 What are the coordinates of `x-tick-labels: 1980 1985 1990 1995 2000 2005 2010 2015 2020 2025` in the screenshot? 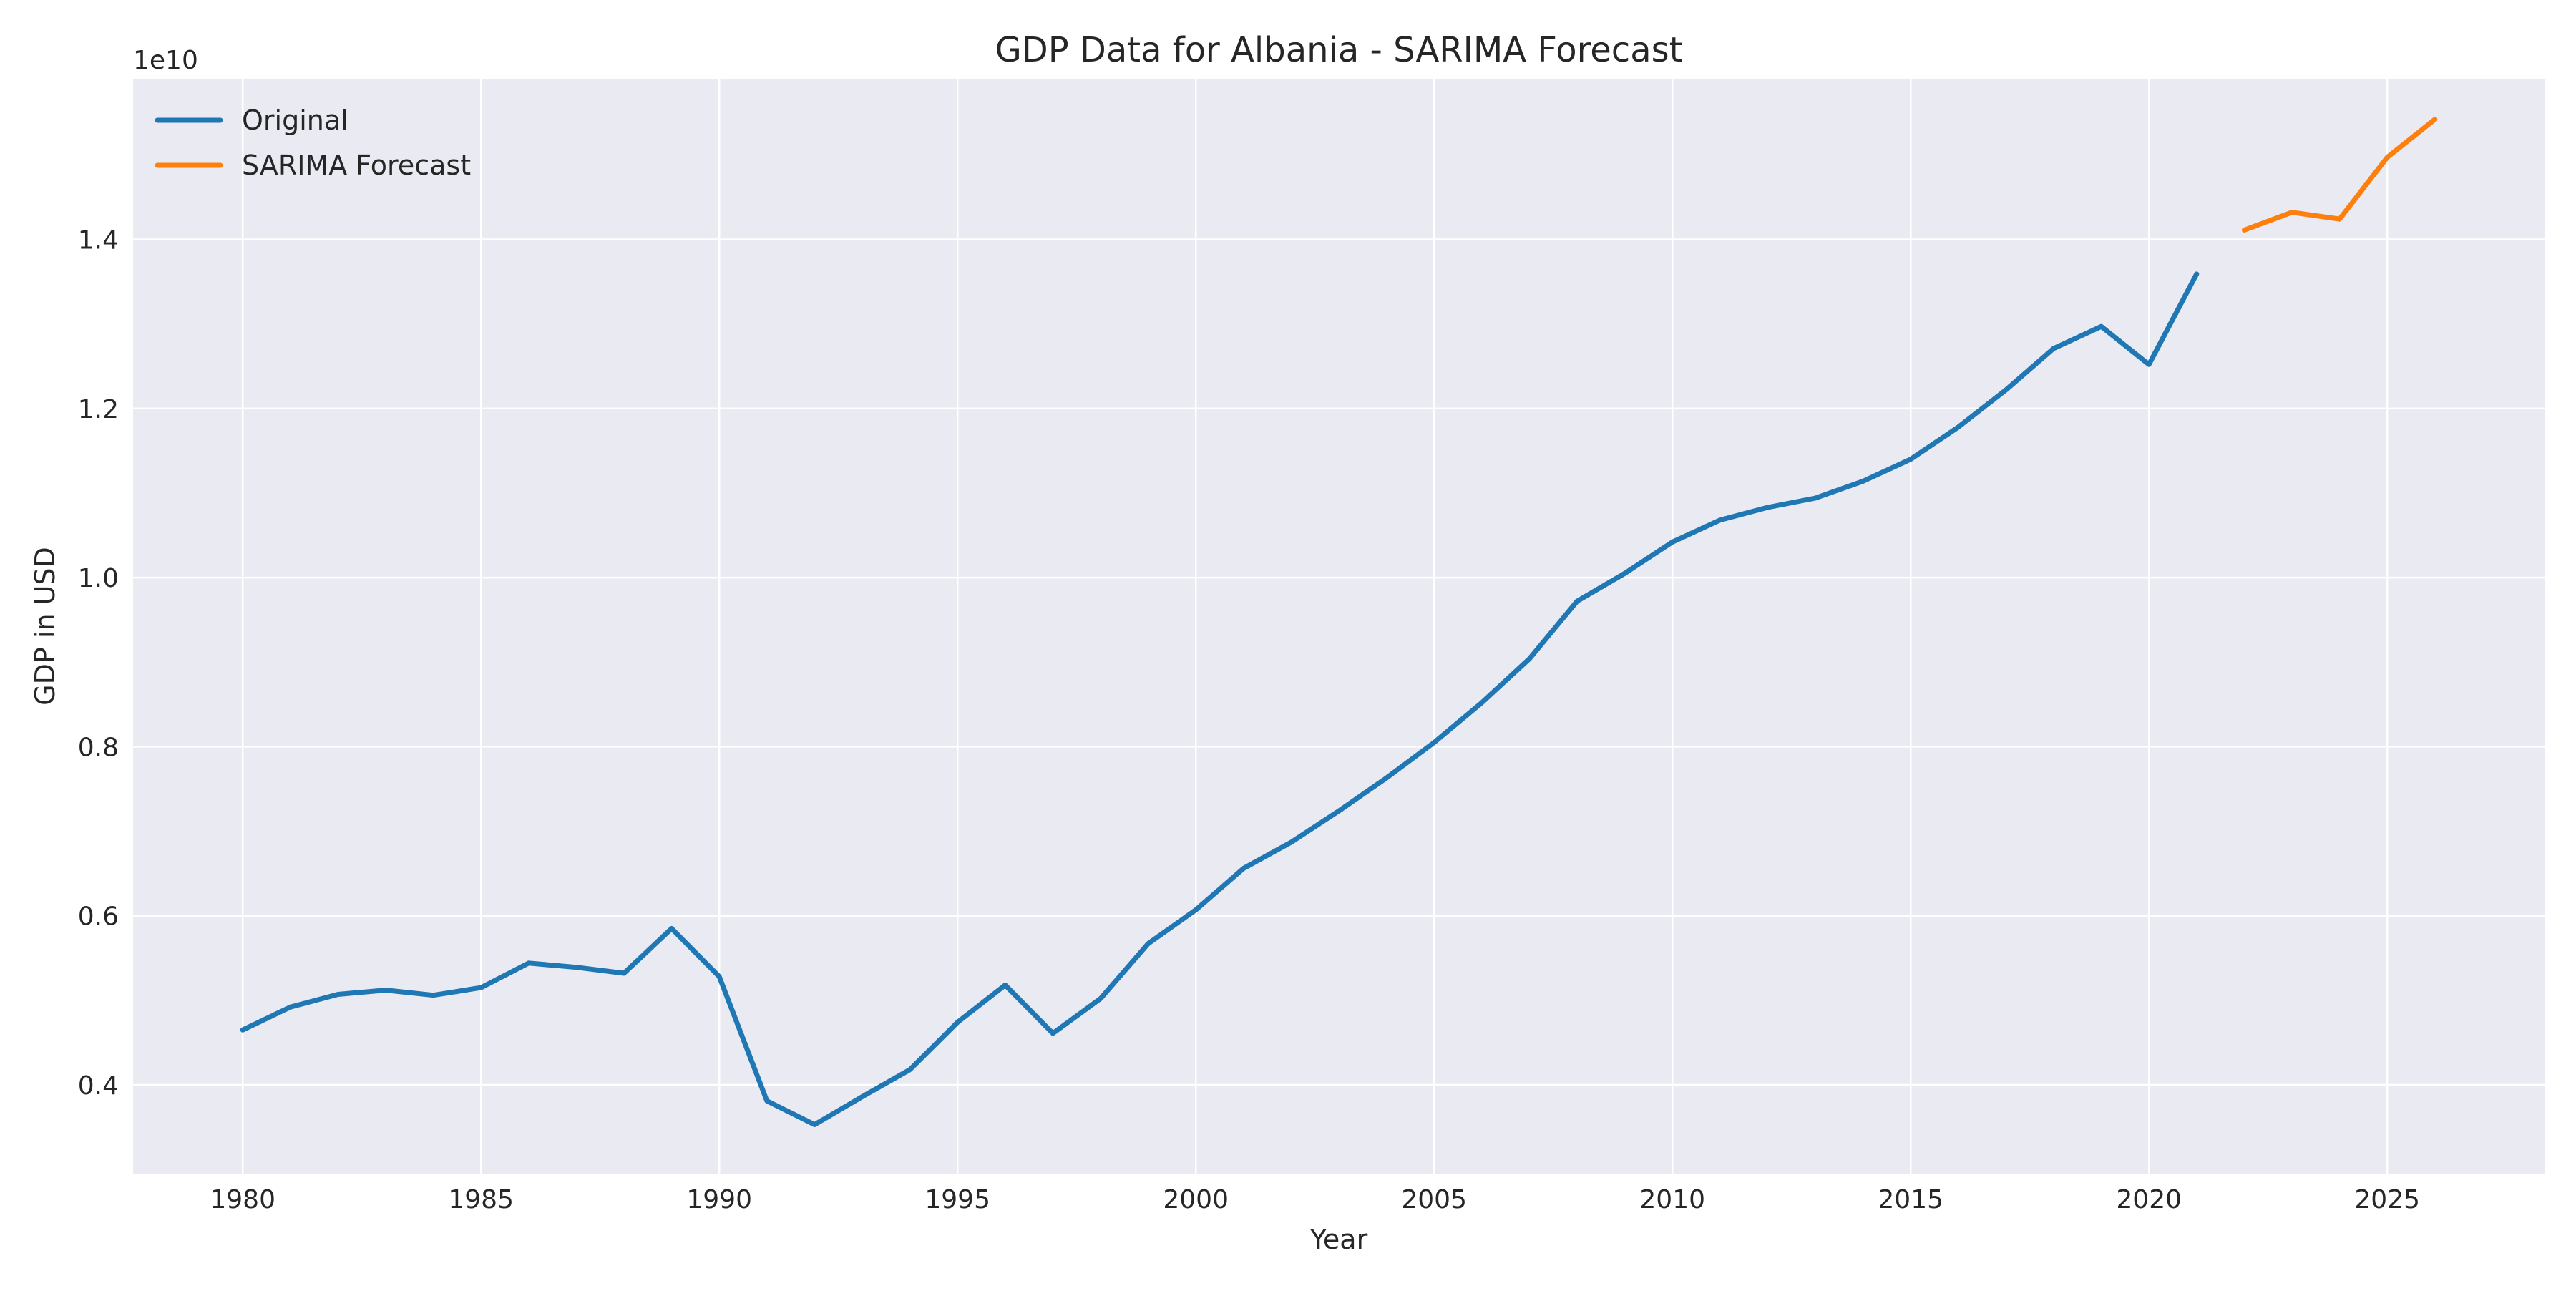 It's located at (1315, 1199).